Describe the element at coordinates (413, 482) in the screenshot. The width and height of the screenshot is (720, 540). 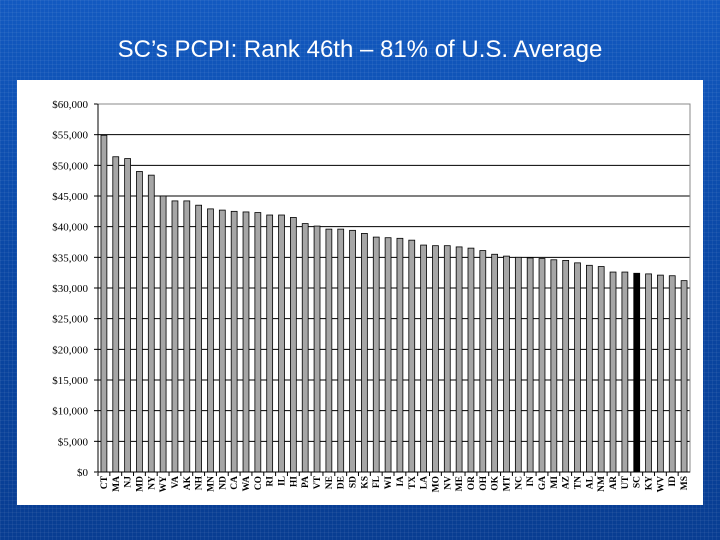
I see `x-tick-label: TX` at that location.